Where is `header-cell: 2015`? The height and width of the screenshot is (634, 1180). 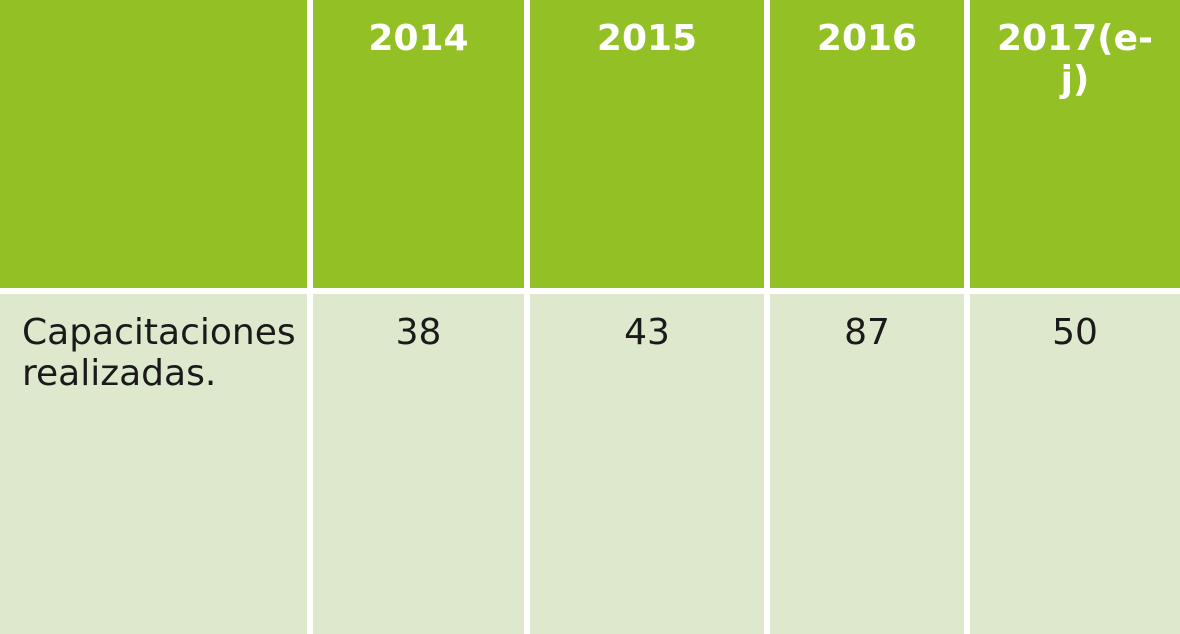
header-cell: 2015 is located at coordinates (647, 147).